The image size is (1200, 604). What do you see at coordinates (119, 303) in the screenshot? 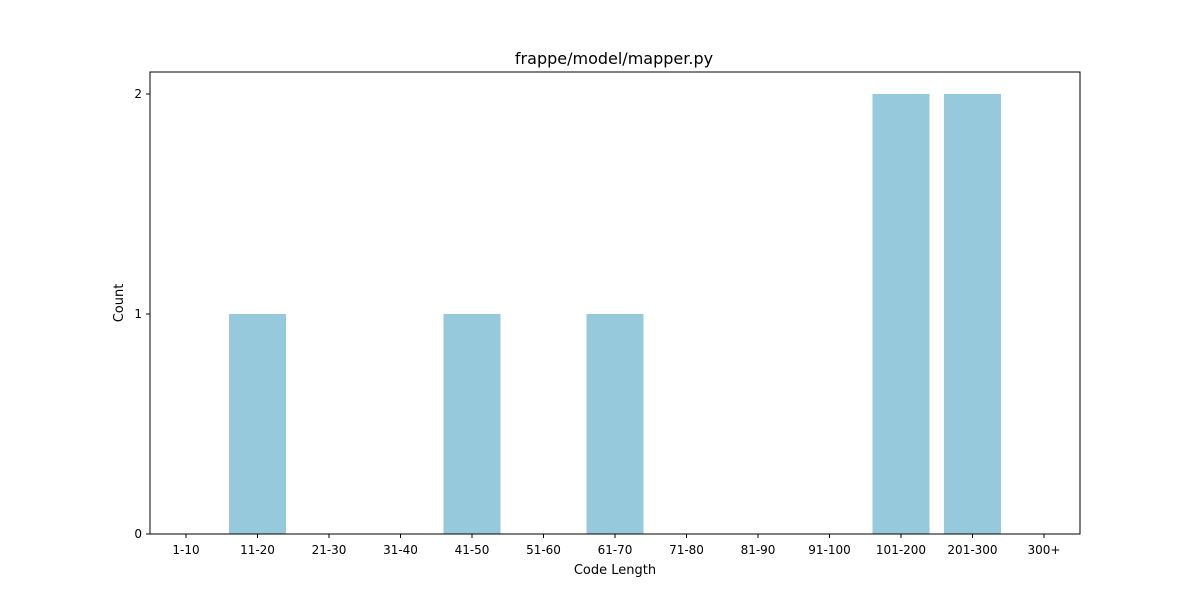
I see `y-axis-label: Count` at bounding box center [119, 303].